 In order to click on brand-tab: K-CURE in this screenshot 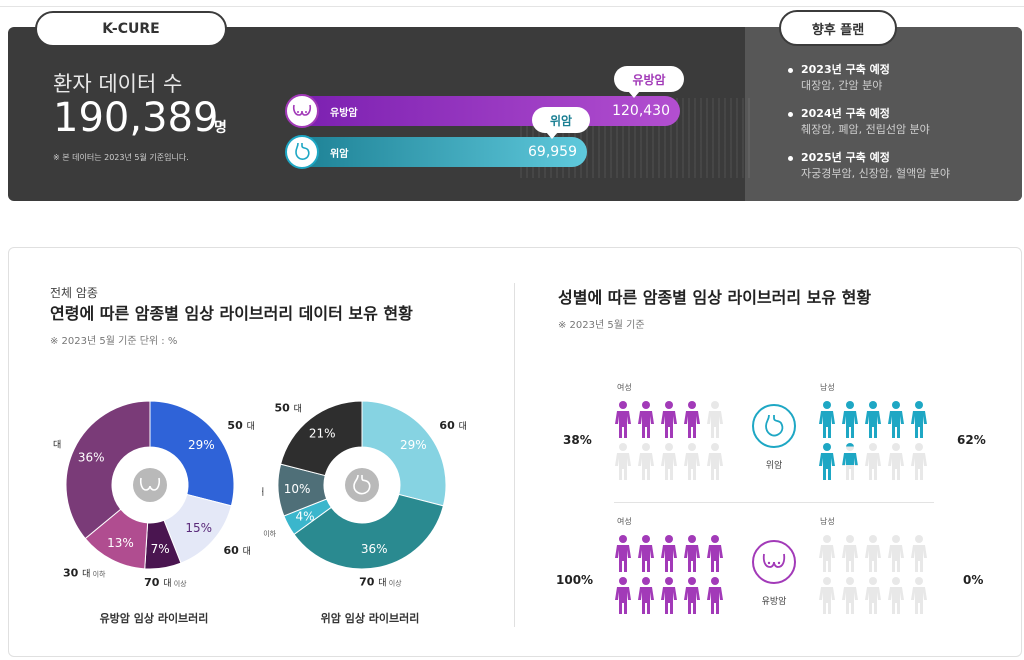, I will do `click(131, 29)`.